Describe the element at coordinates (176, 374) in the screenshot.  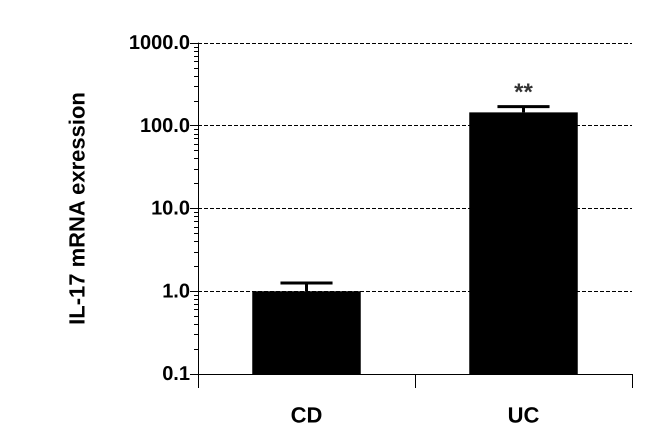
I see `y-tick-label: 0.1` at that location.